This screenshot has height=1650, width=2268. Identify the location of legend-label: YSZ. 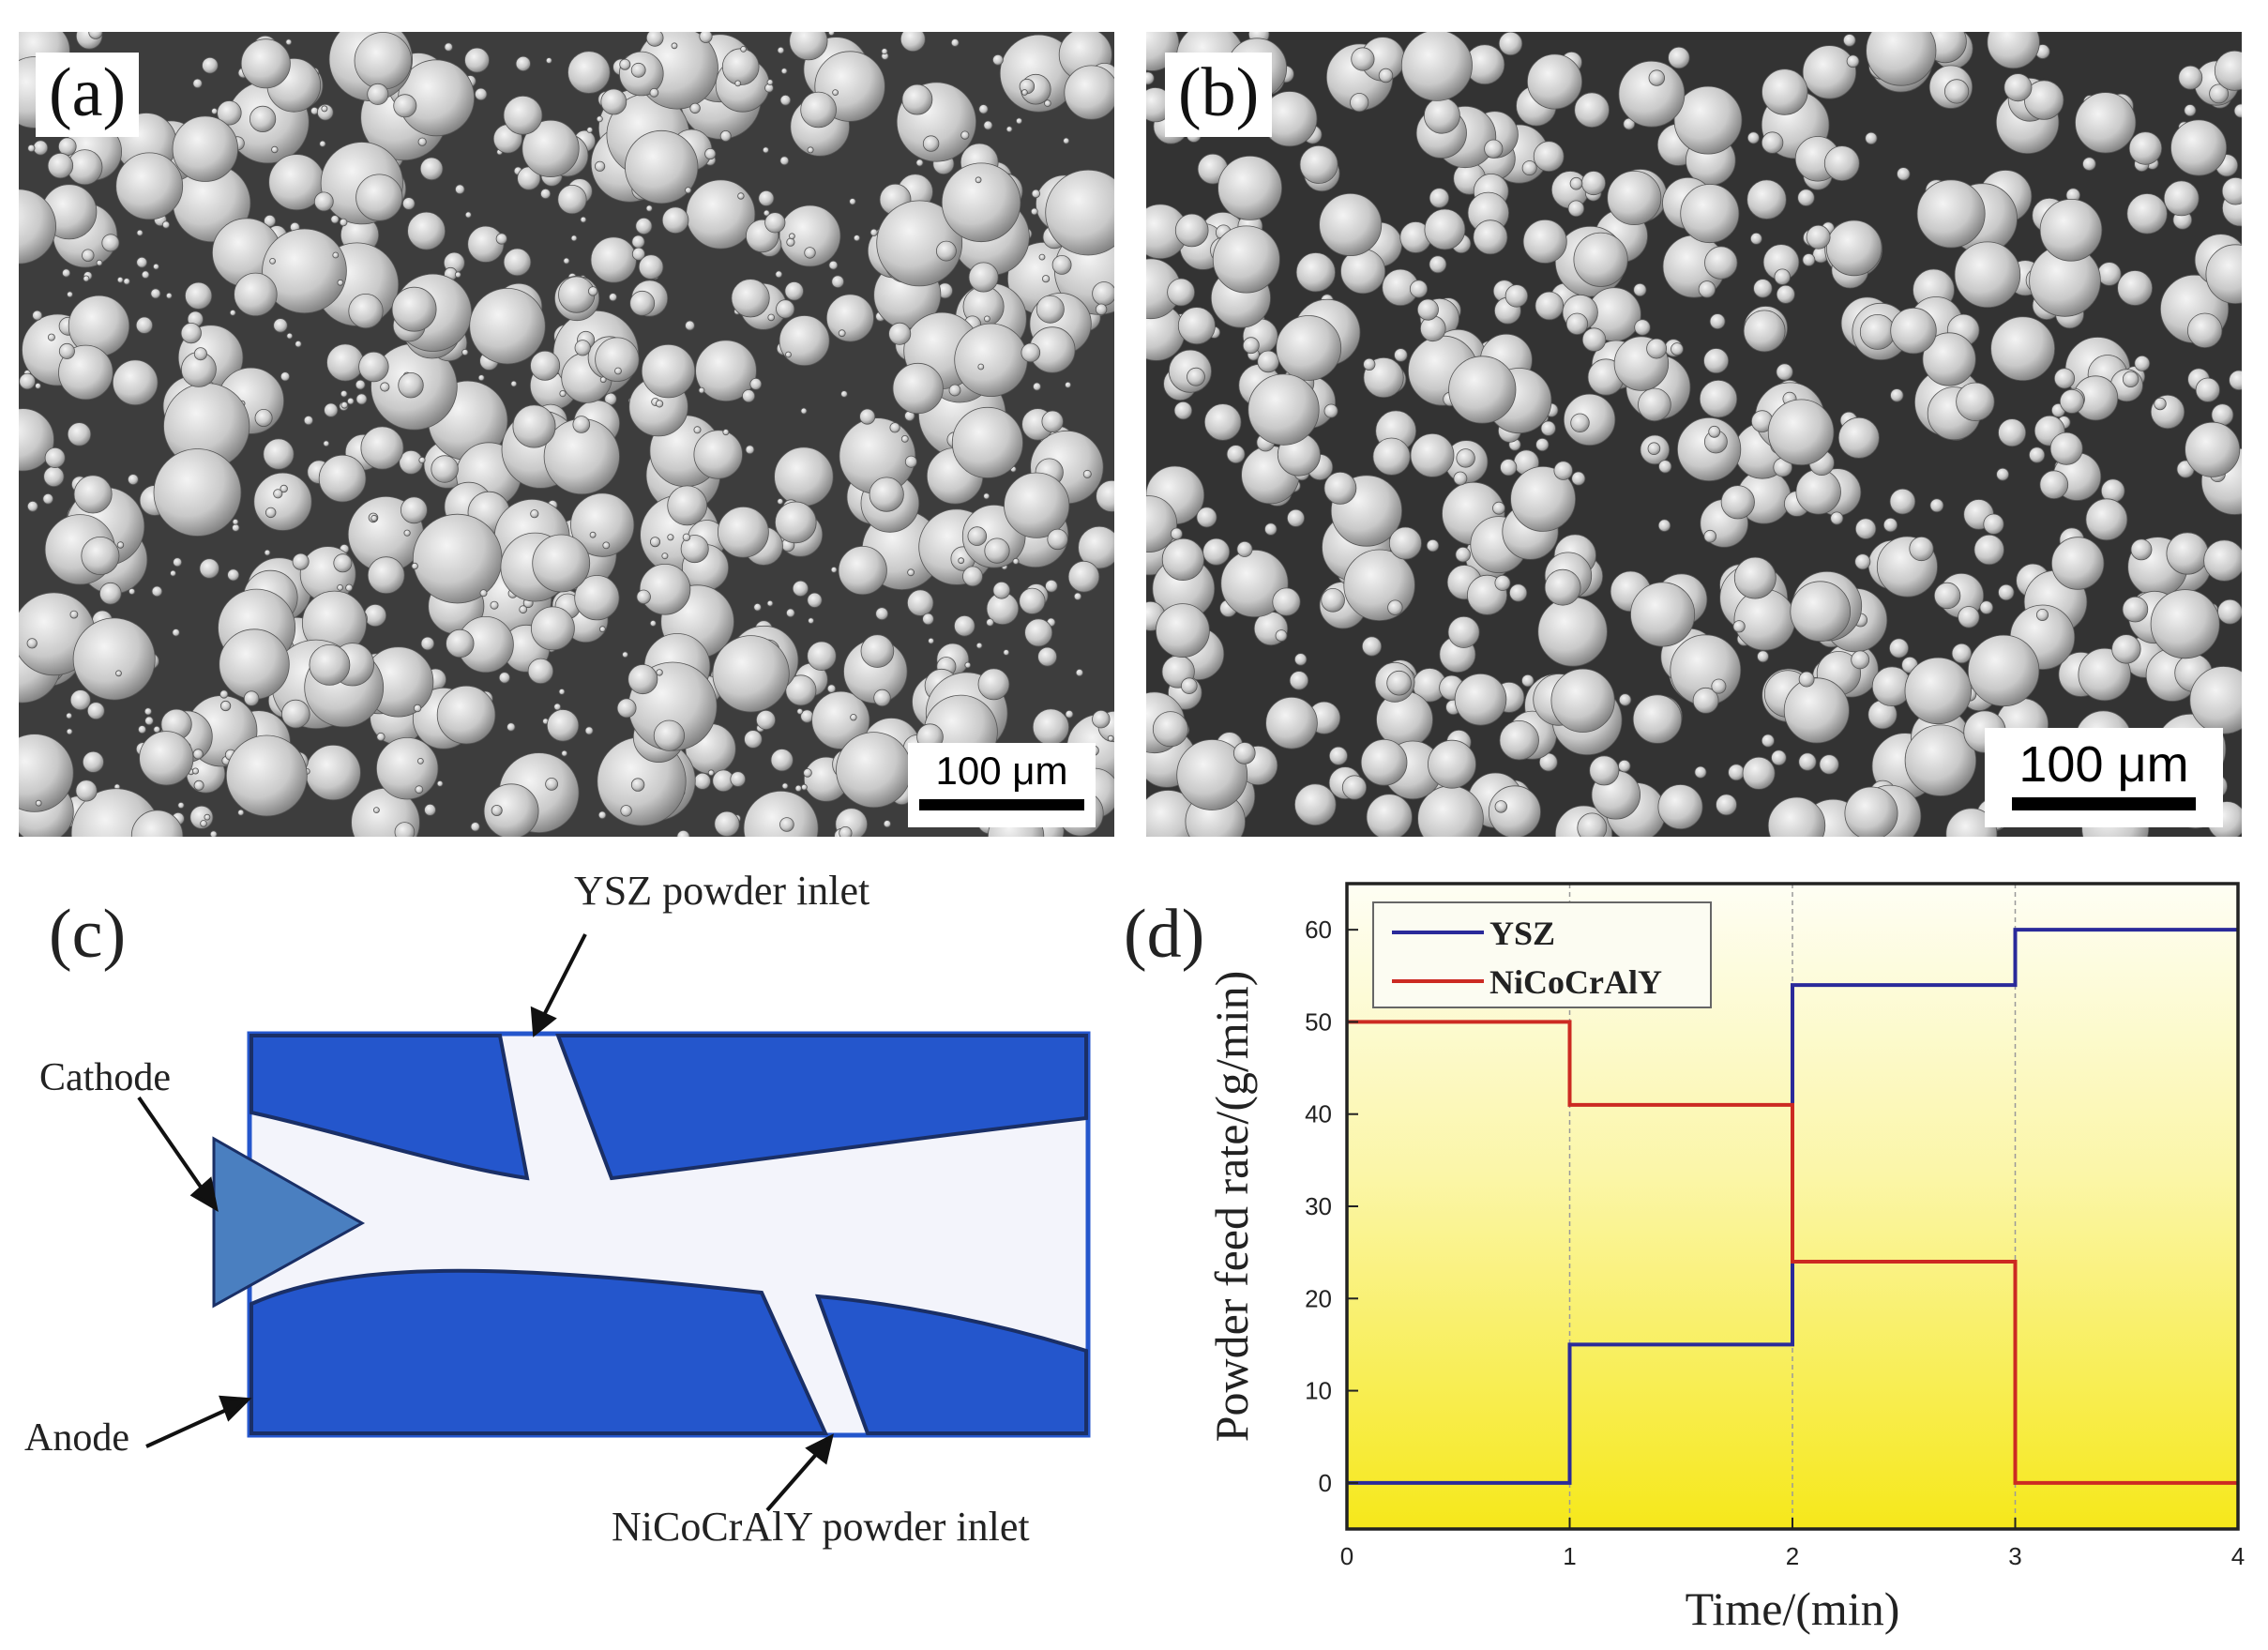
(1522, 934).